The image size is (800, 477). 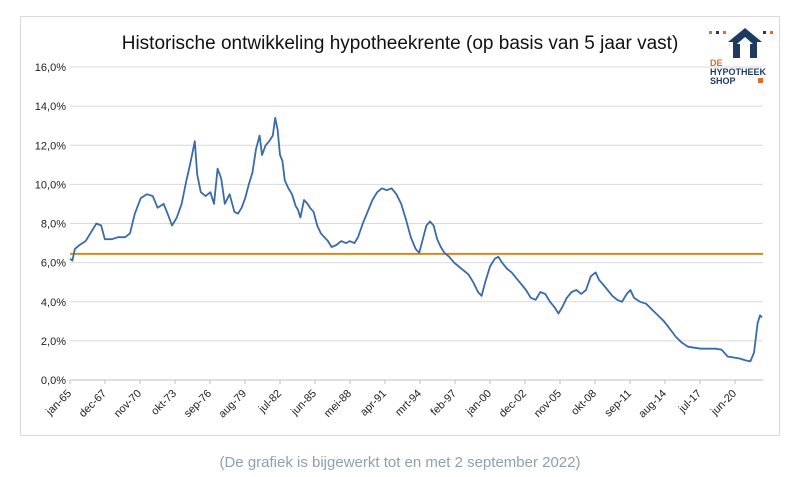 I want to click on x-tick-label: okt-73, so click(x=164, y=403).